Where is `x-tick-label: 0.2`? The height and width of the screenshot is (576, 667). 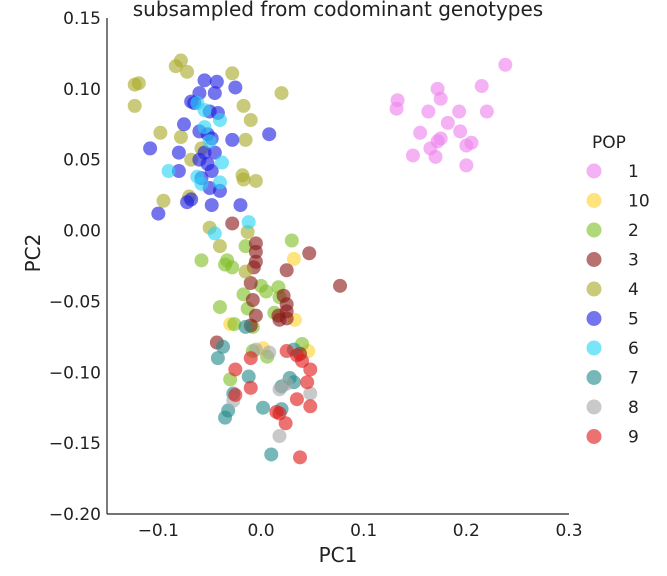 x-tick-label: 0.2 is located at coordinates (466, 531).